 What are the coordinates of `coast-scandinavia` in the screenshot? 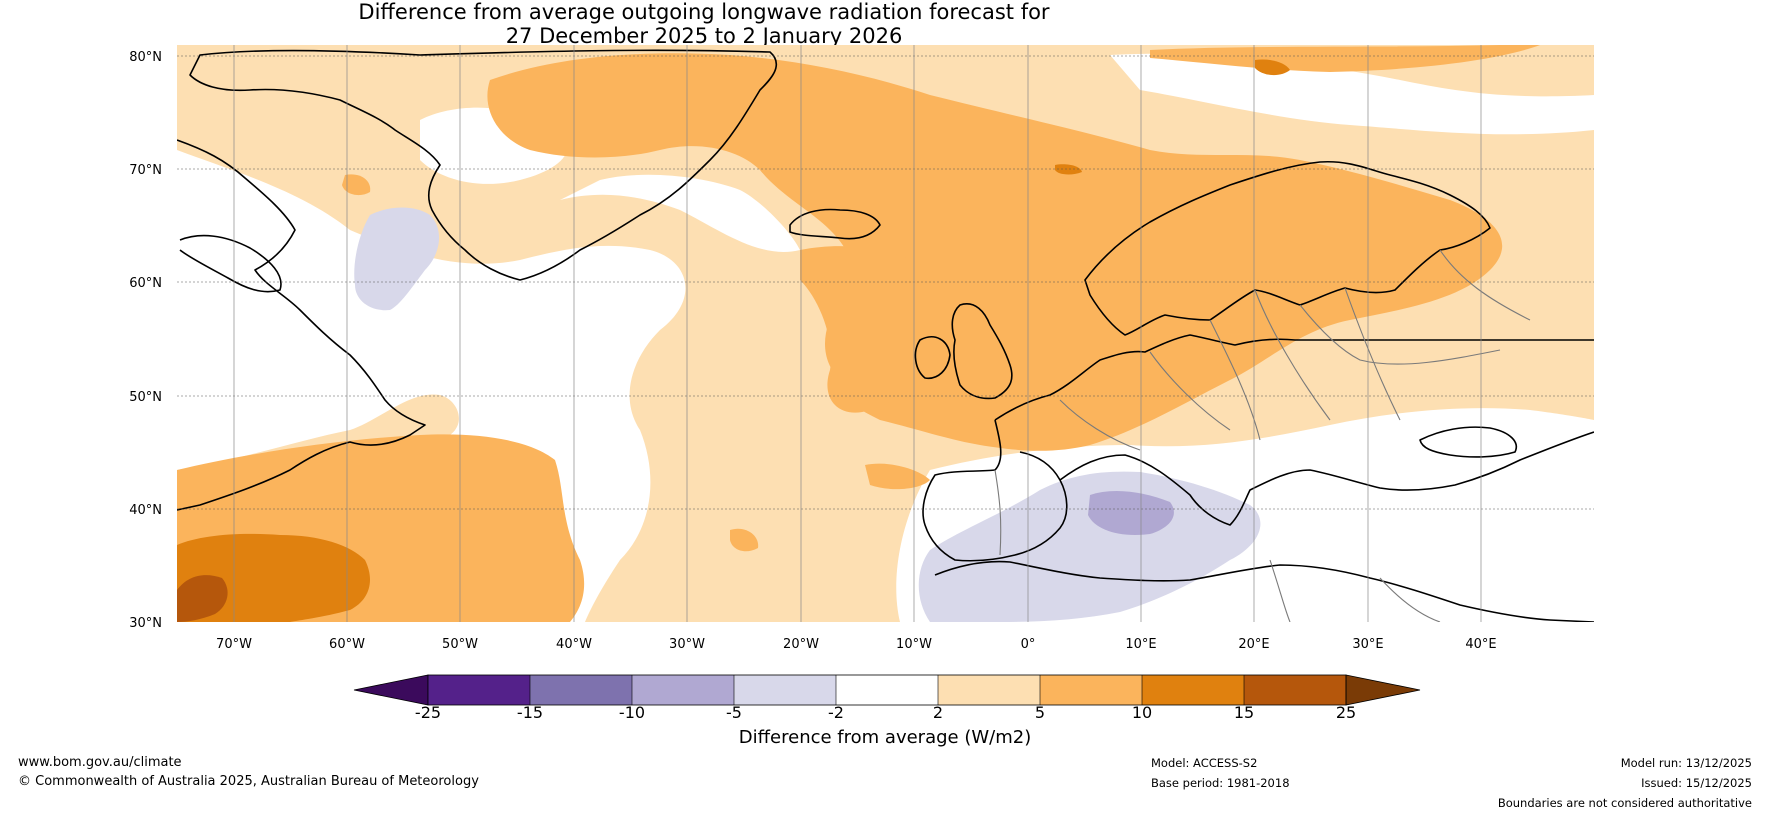 It's located at (1287, 248).